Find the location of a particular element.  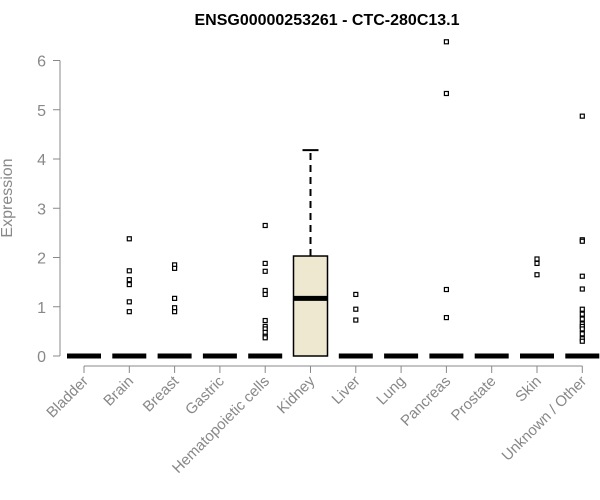

x-tick-label: Unknown / Other is located at coordinates (545, 419).